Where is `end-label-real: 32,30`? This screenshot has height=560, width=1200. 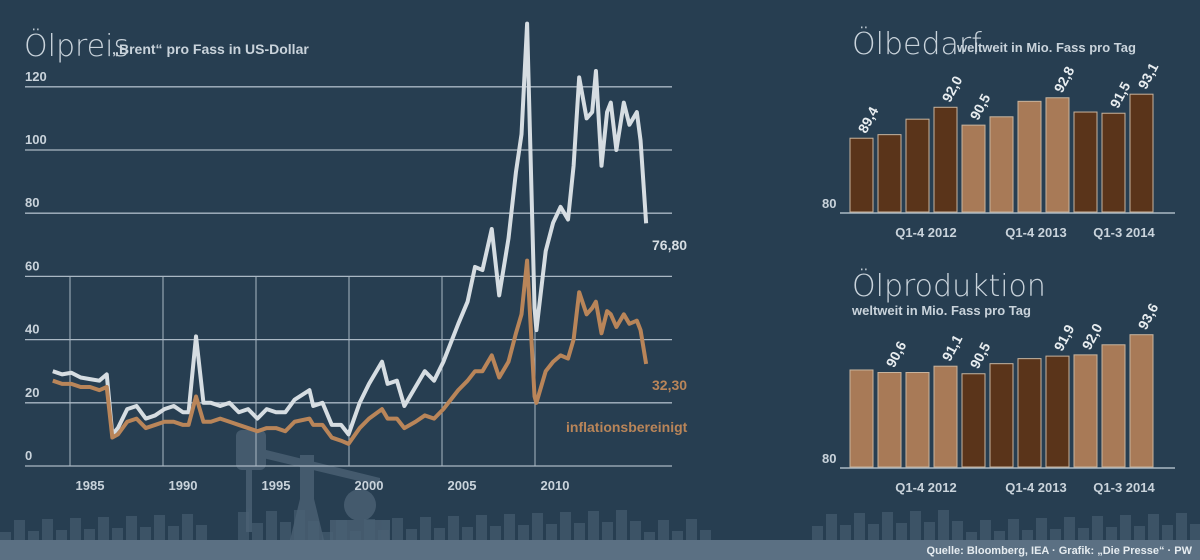
end-label-real: 32,30 is located at coordinates (669, 385).